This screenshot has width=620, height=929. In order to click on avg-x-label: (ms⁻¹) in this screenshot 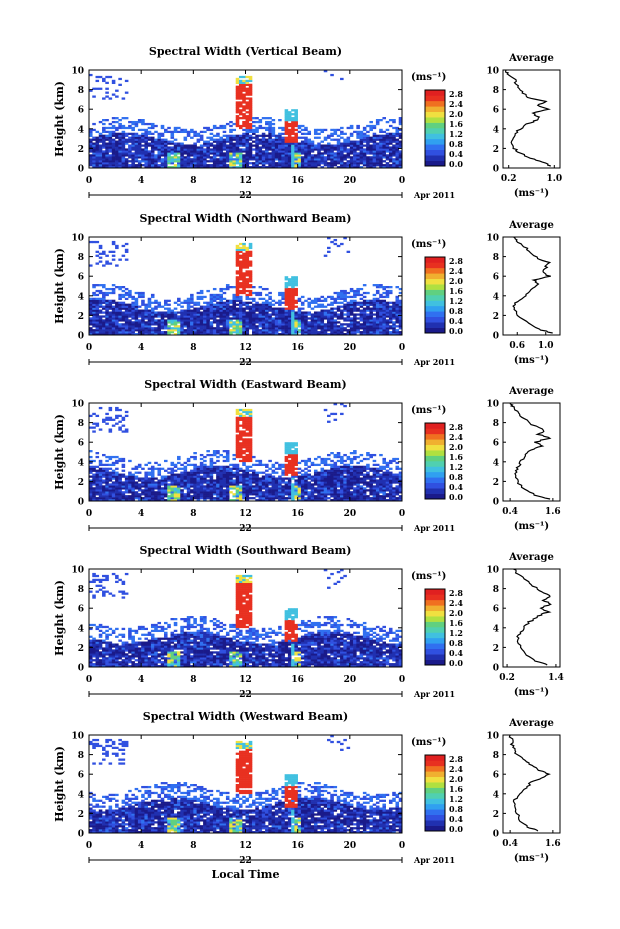, I will do `click(531, 360)`.